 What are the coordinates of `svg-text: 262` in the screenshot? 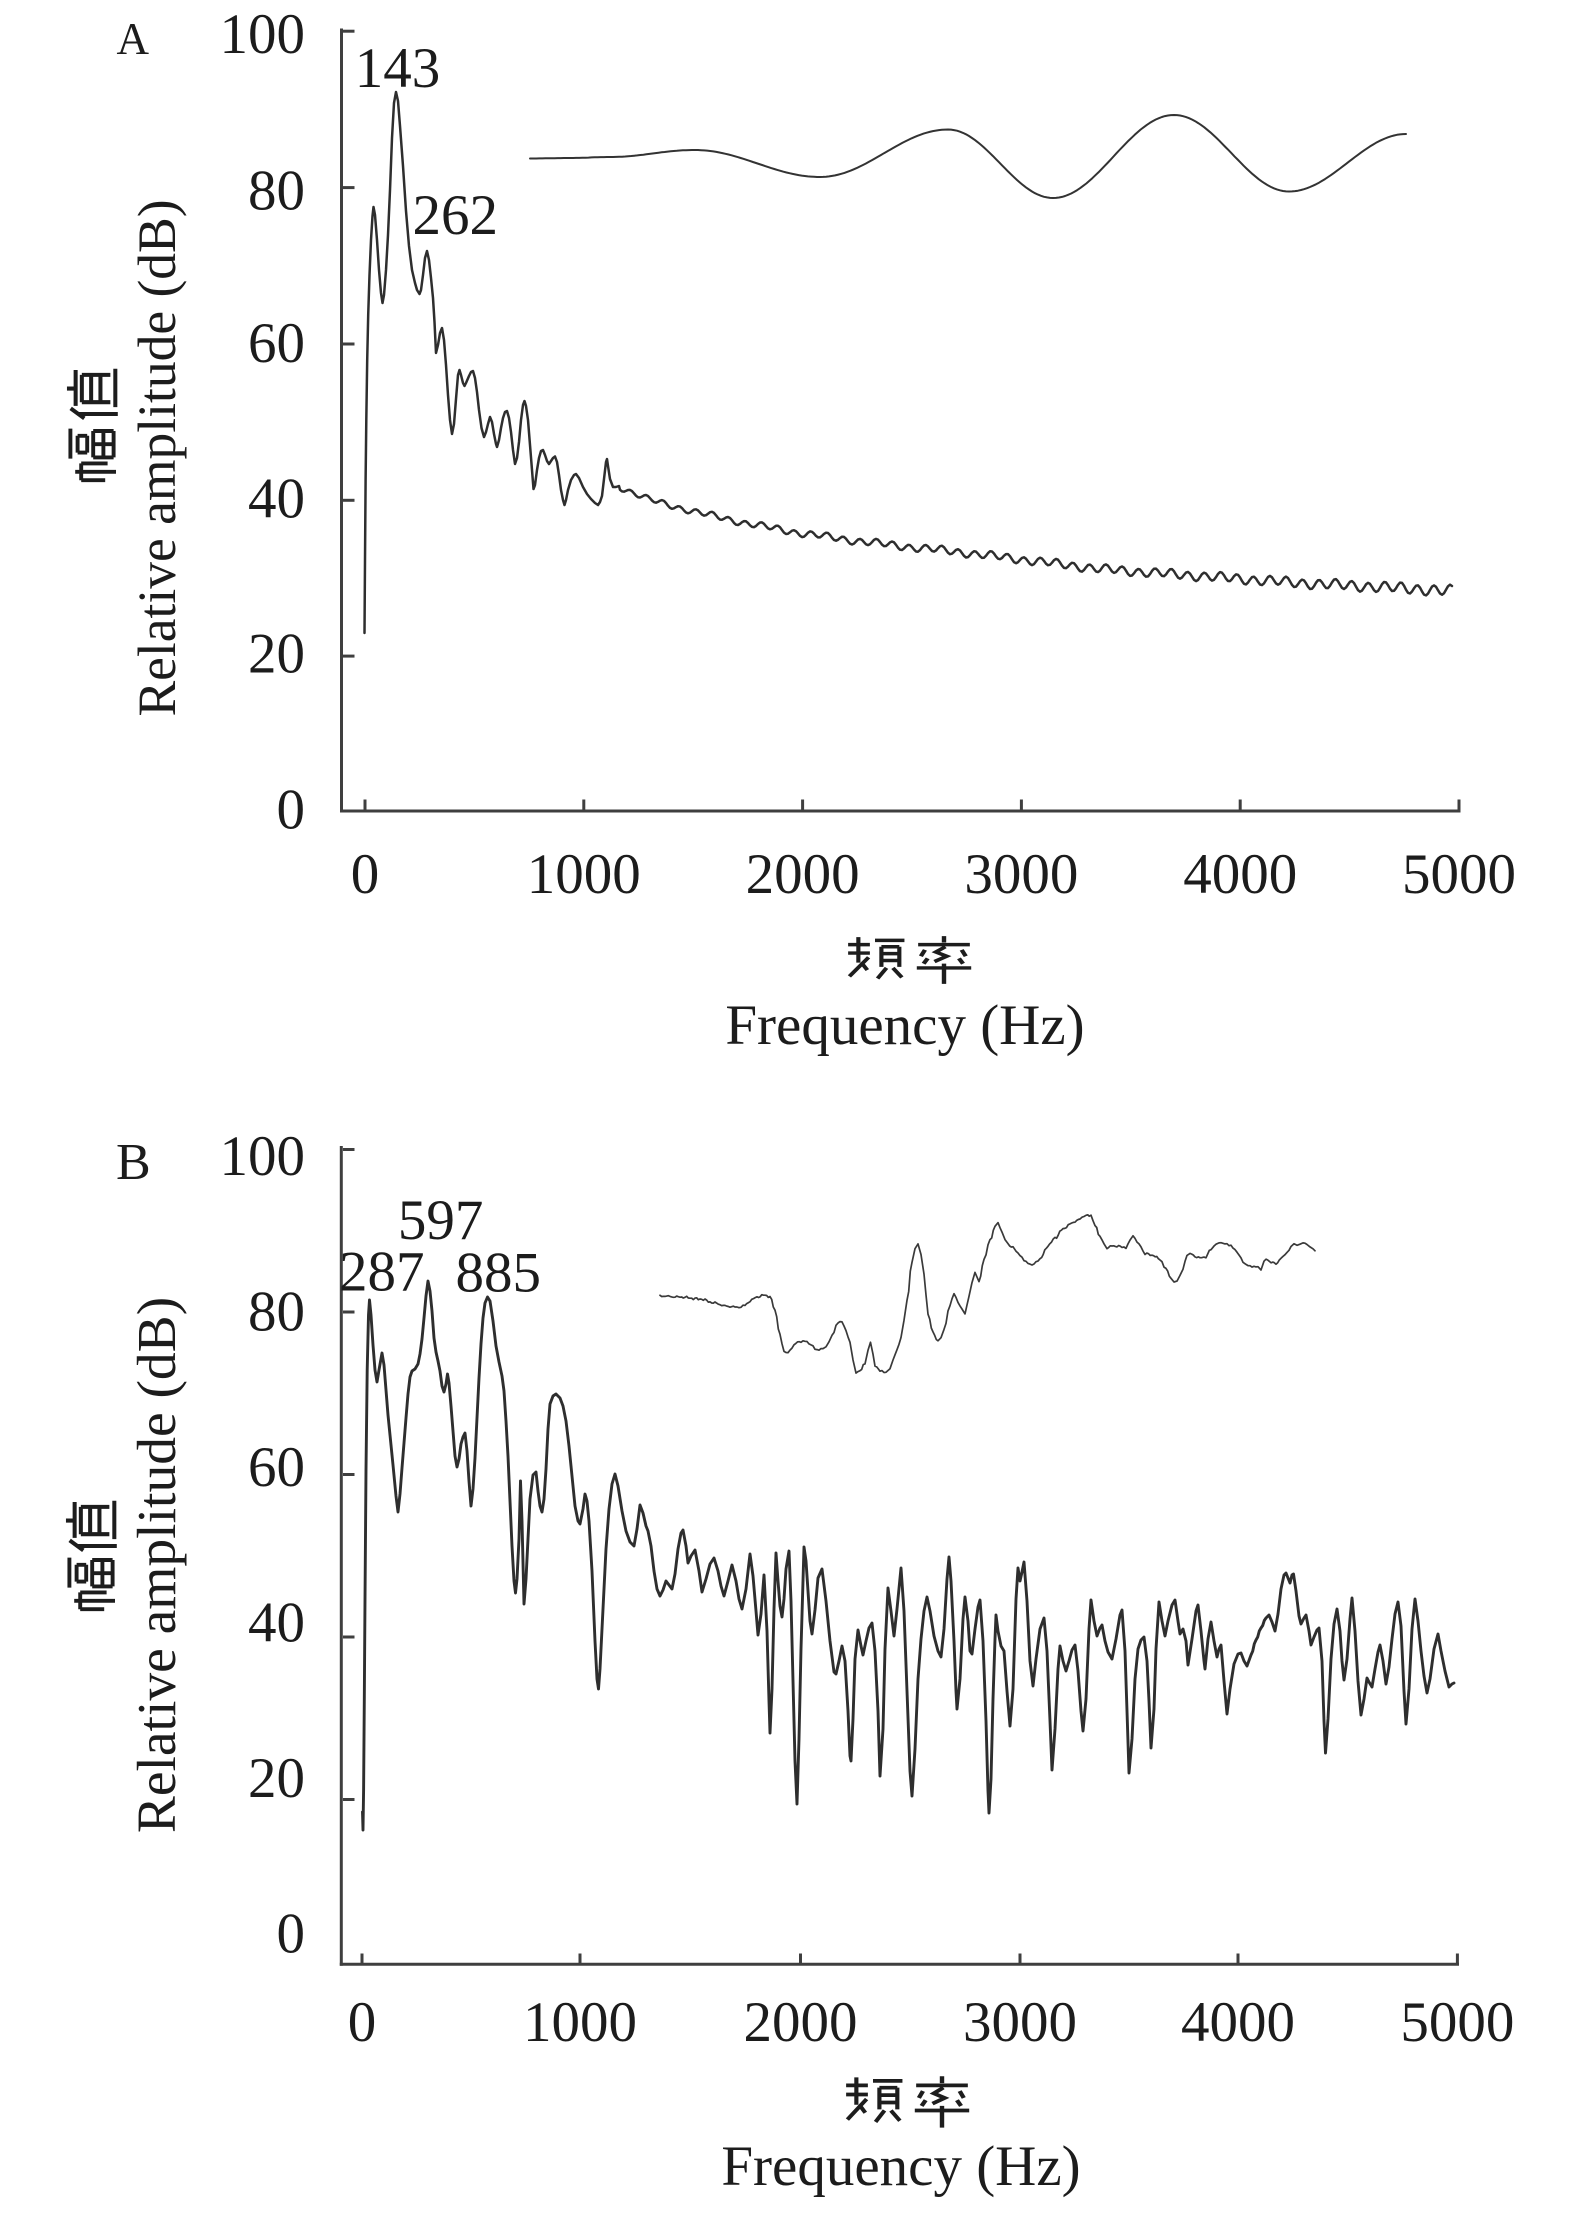 It's located at (456, 215).